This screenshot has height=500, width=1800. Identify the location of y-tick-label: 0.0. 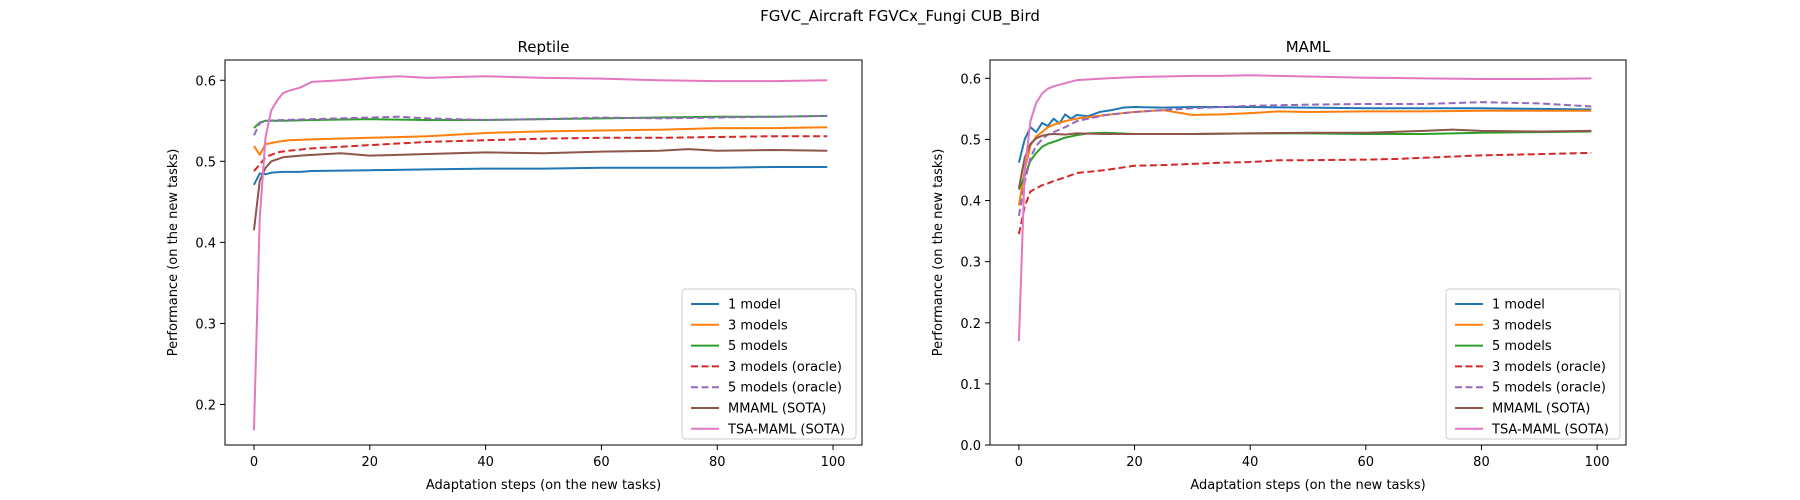
(970, 446).